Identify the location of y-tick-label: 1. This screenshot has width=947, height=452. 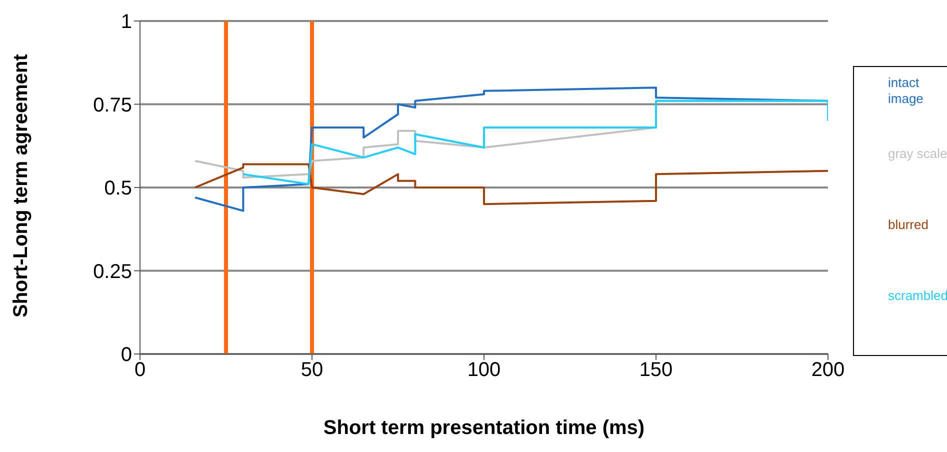
(126, 22).